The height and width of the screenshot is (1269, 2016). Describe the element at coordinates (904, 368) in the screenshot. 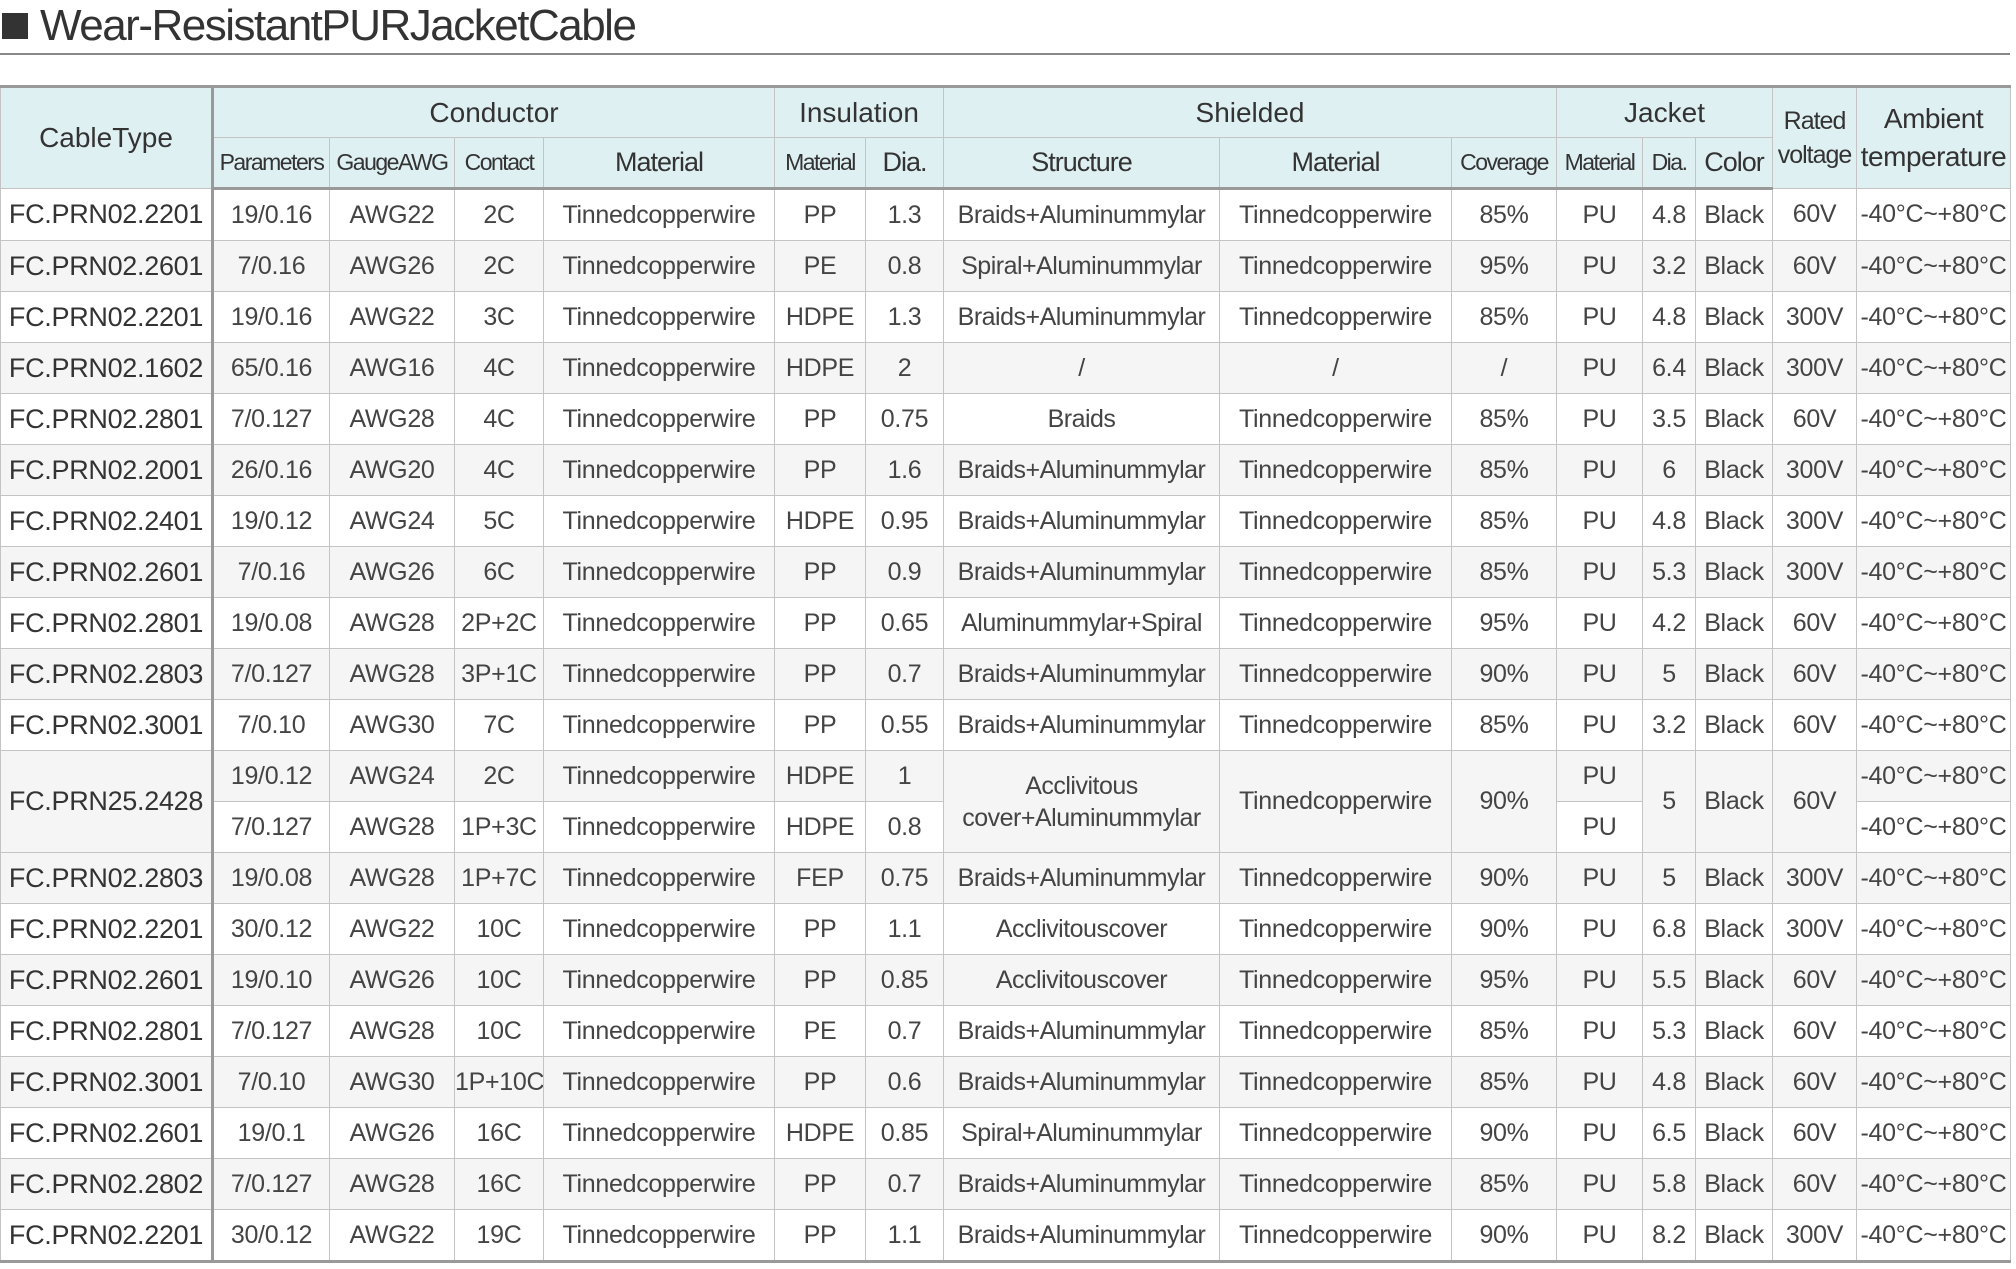

I see `cell-insulation-dia: 2` at that location.